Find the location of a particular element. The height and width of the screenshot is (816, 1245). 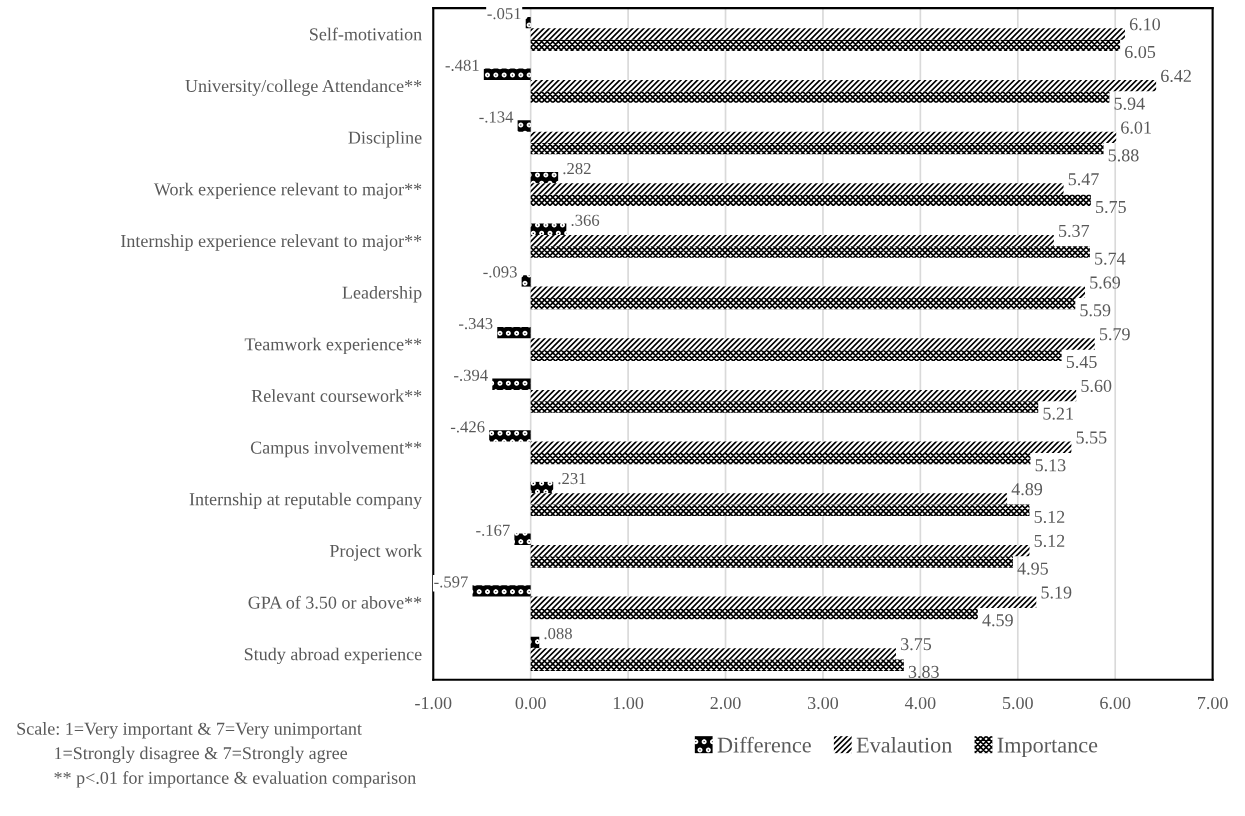

data-label: 5.45 is located at coordinates (1081, 362).